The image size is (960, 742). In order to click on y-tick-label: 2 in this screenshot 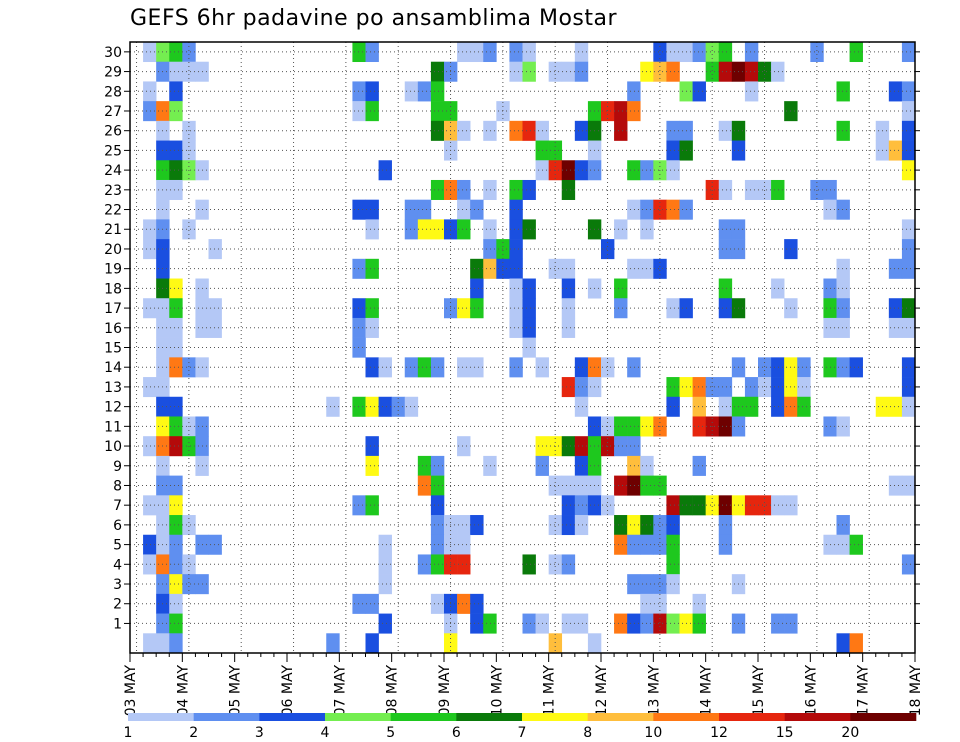, I will do `click(117, 605)`.